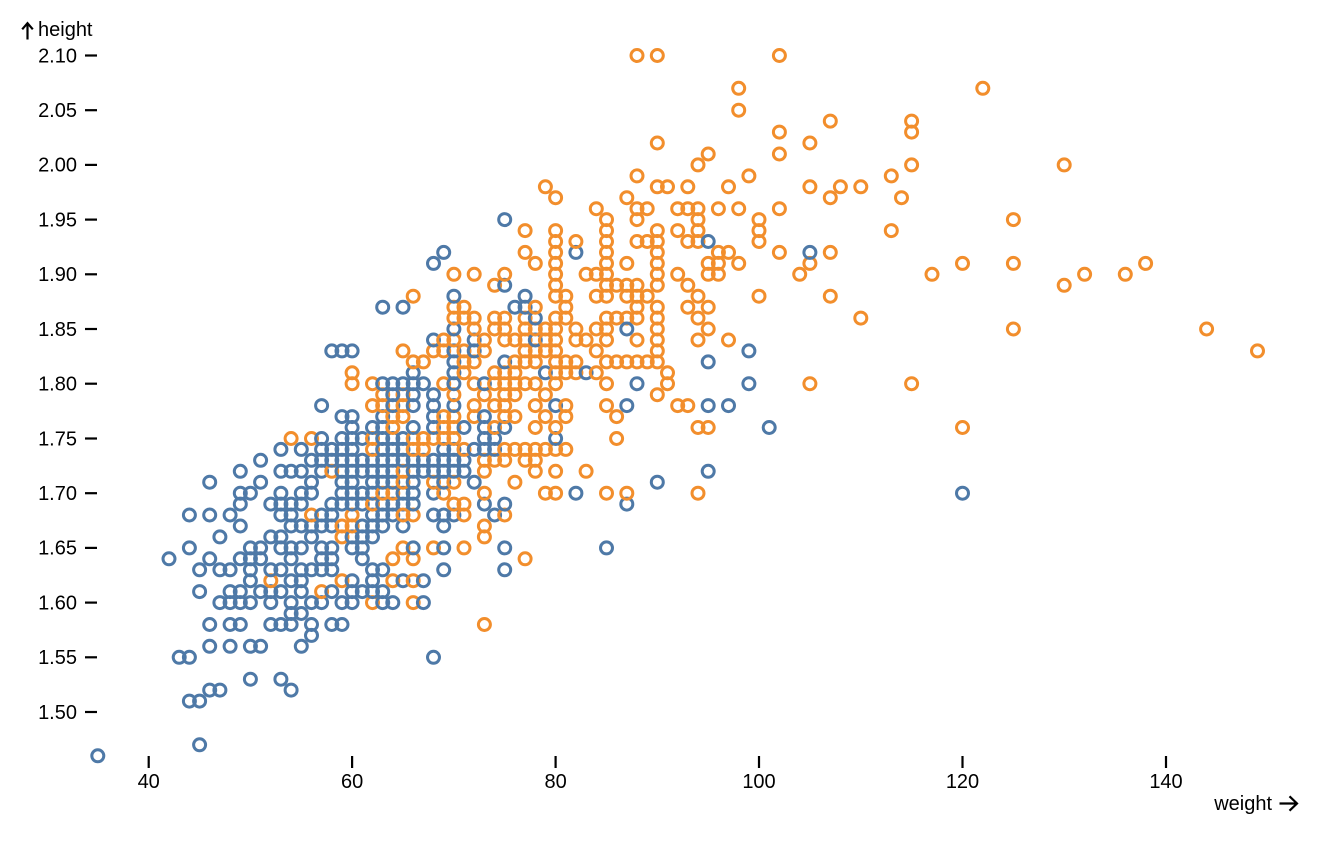 This screenshot has width=1324, height=842. I want to click on svg-text: 2.05, so click(57, 111).